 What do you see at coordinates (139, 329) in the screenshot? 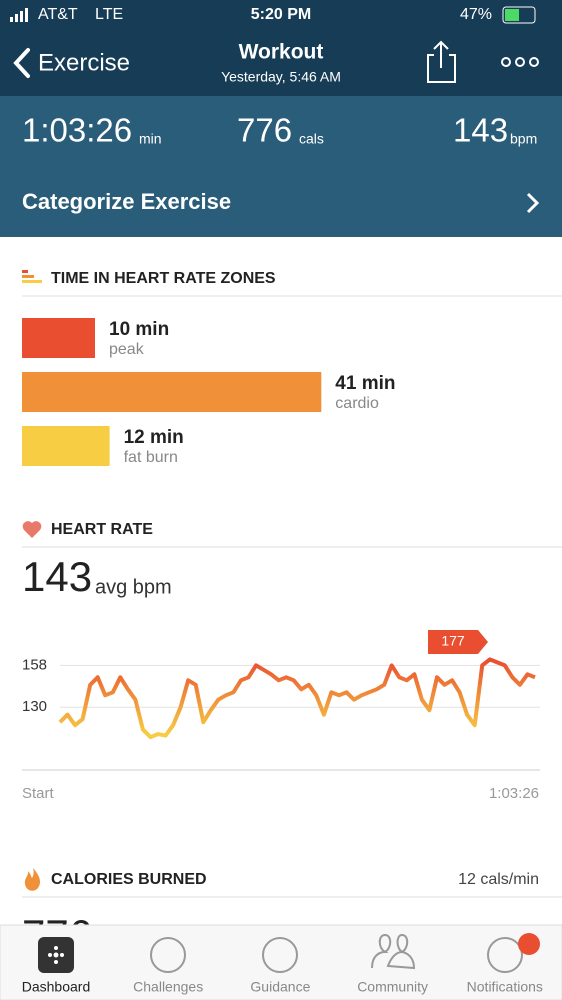
I see `zone-minutes: 10 min` at bounding box center [139, 329].